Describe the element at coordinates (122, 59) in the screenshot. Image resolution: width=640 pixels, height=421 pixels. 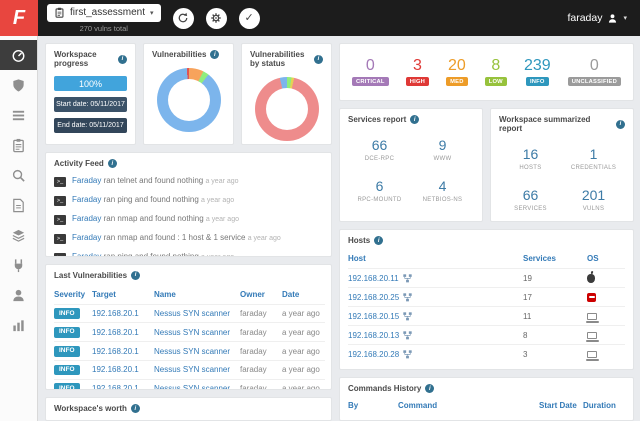
I see `info-icon: i` at that location.